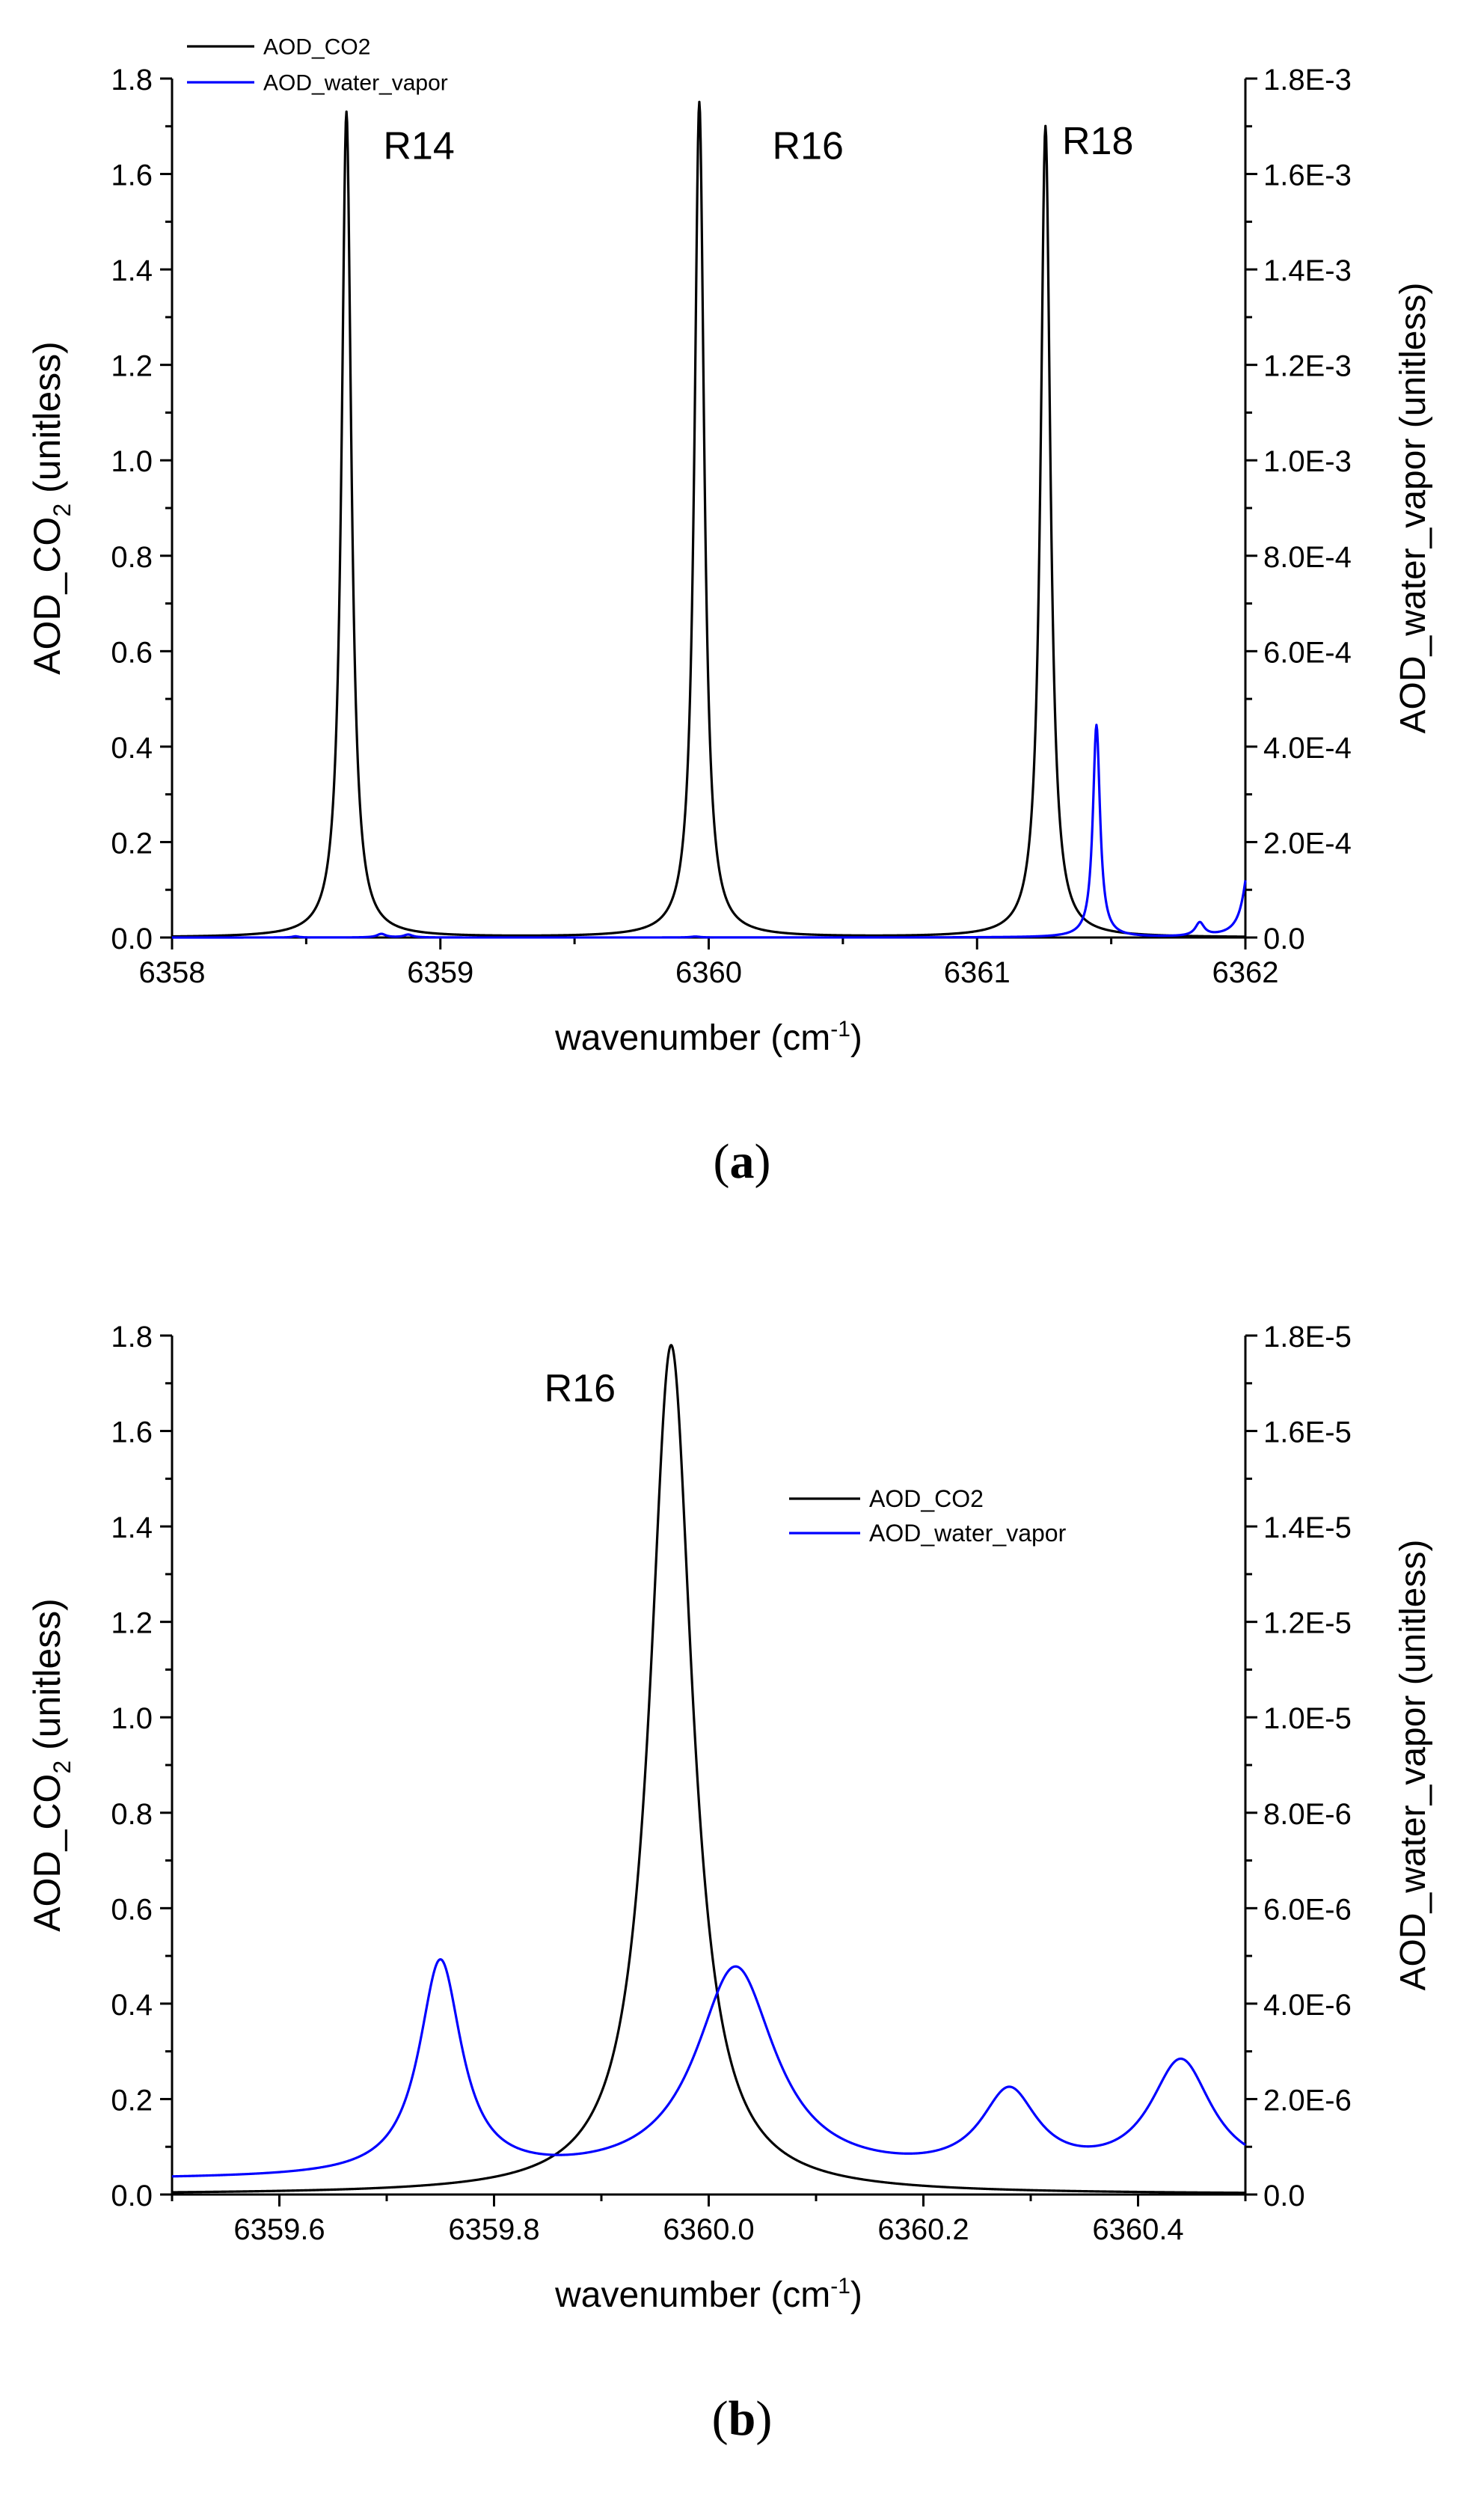  What do you see at coordinates (1307, 2005) in the screenshot?
I see `y-tick-label-right-b: 4.0E-6` at bounding box center [1307, 2005].